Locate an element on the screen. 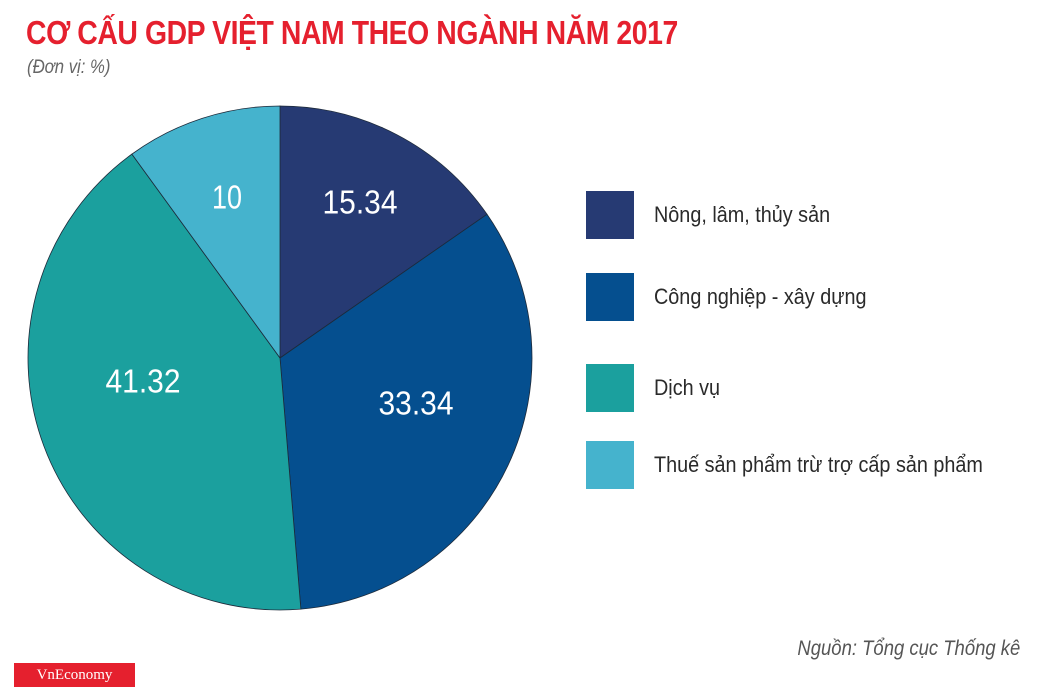 This screenshot has height=687, width=1040. legend-label: Nông, lâm, thủy sản is located at coordinates (742, 214).